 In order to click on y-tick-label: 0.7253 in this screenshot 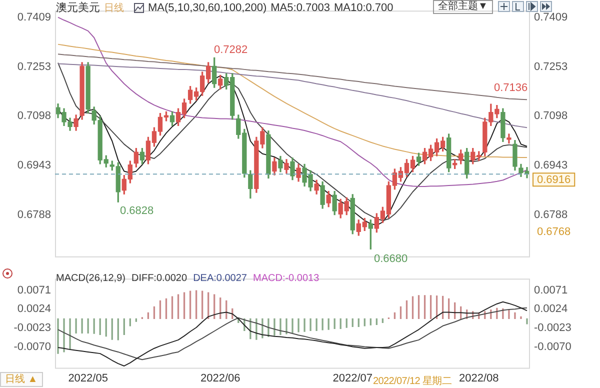, I will do `click(34, 66)`.